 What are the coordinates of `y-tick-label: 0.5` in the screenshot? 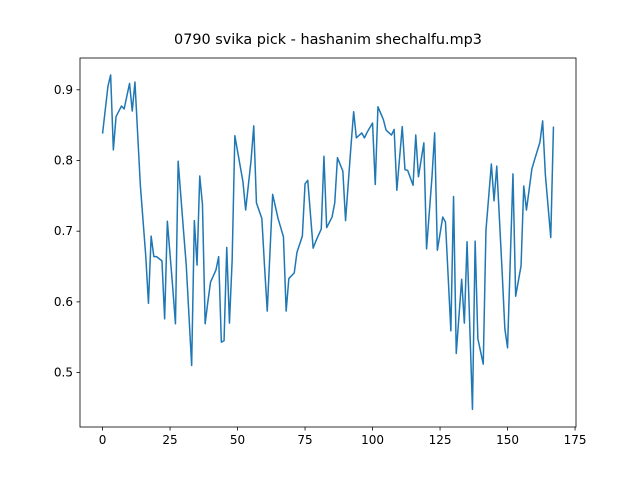 It's located at (63, 373).